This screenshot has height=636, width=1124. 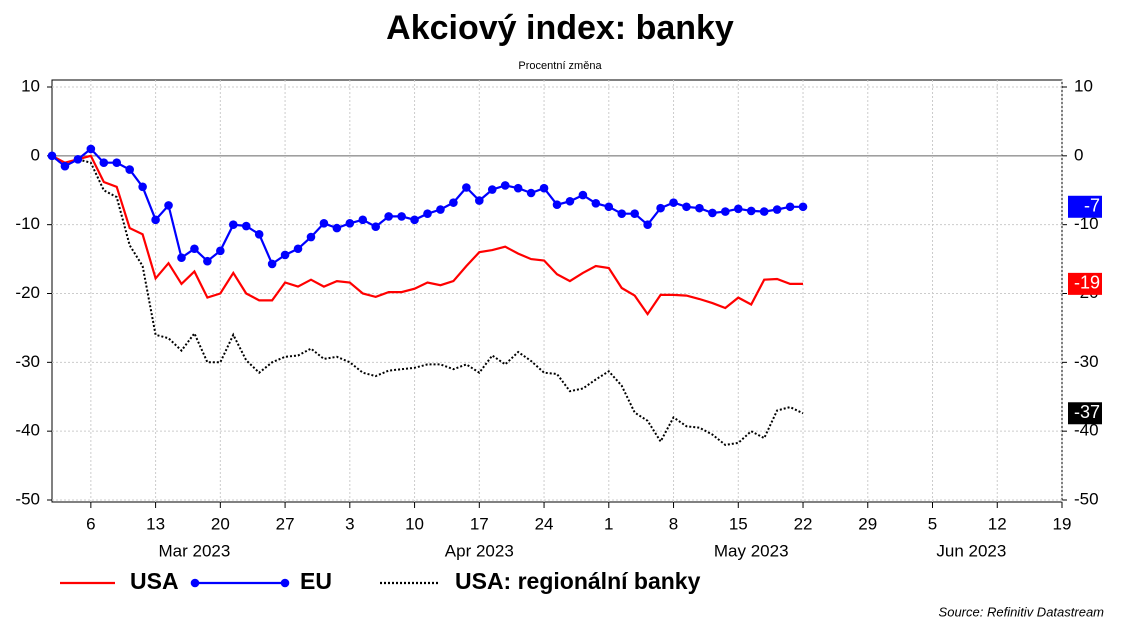 What do you see at coordinates (1086, 223) in the screenshot?
I see `y2-tick-label: -10` at bounding box center [1086, 223].